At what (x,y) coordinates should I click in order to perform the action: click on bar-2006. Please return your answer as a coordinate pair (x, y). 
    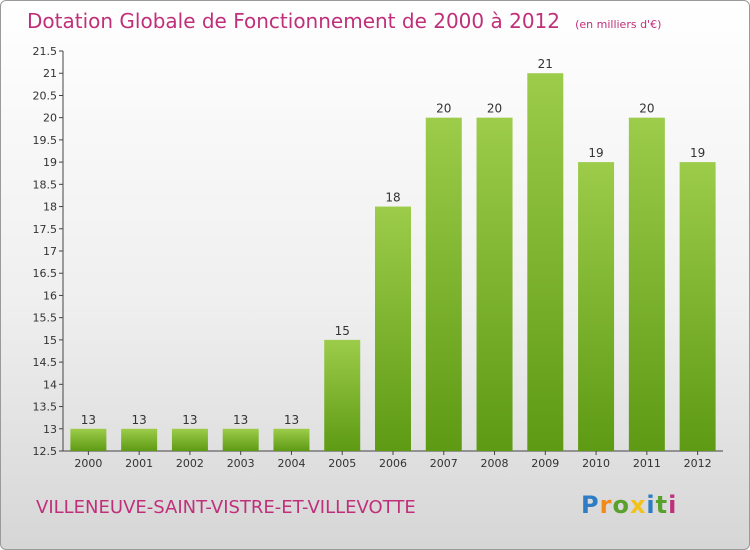
    Looking at the image, I should click on (393, 328).